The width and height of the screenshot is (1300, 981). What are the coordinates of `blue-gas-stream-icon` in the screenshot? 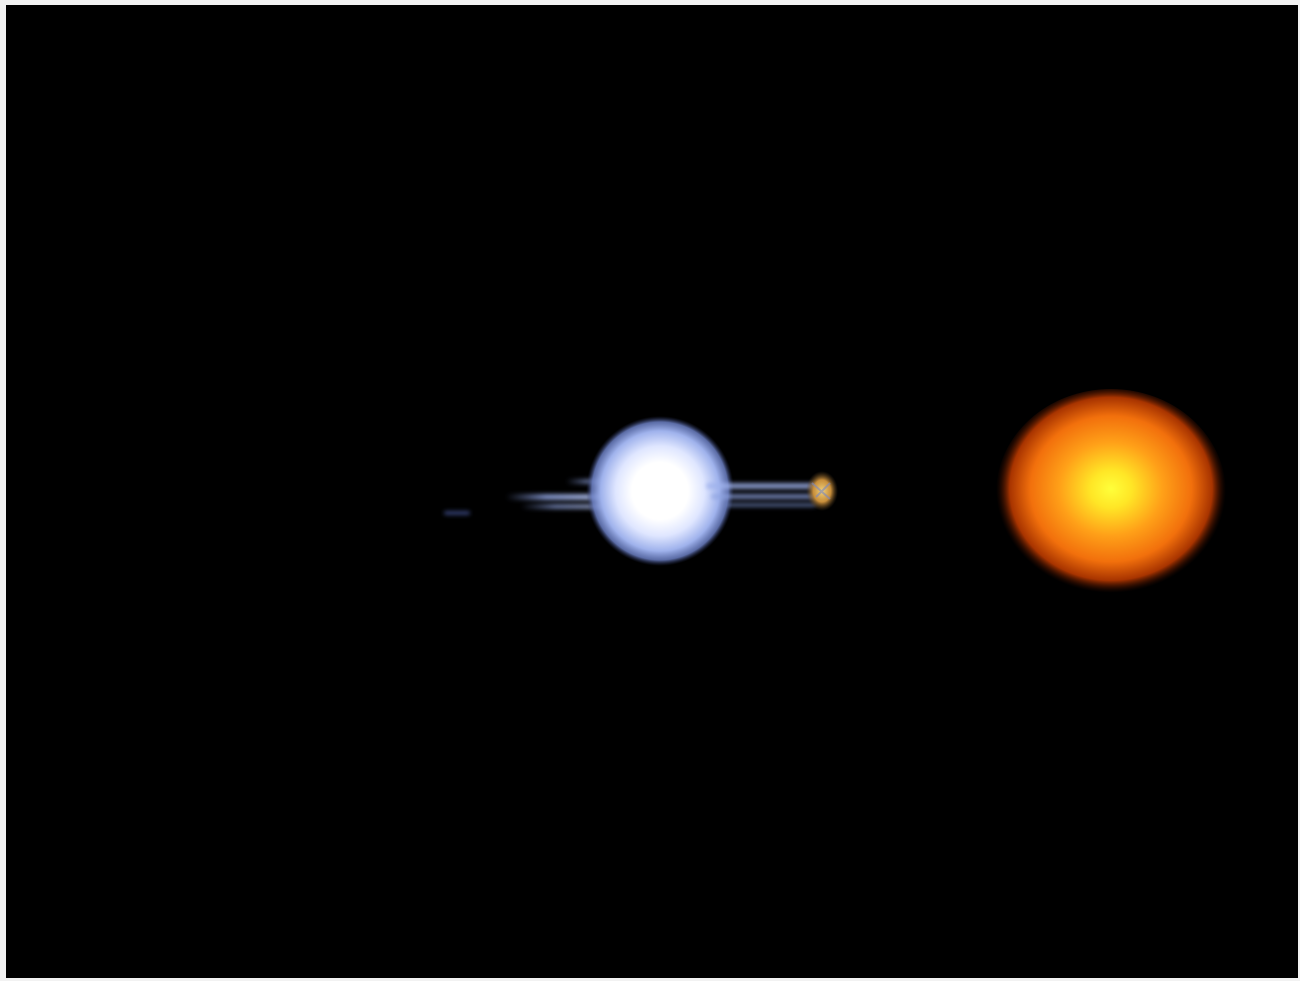 It's located at (761, 495).